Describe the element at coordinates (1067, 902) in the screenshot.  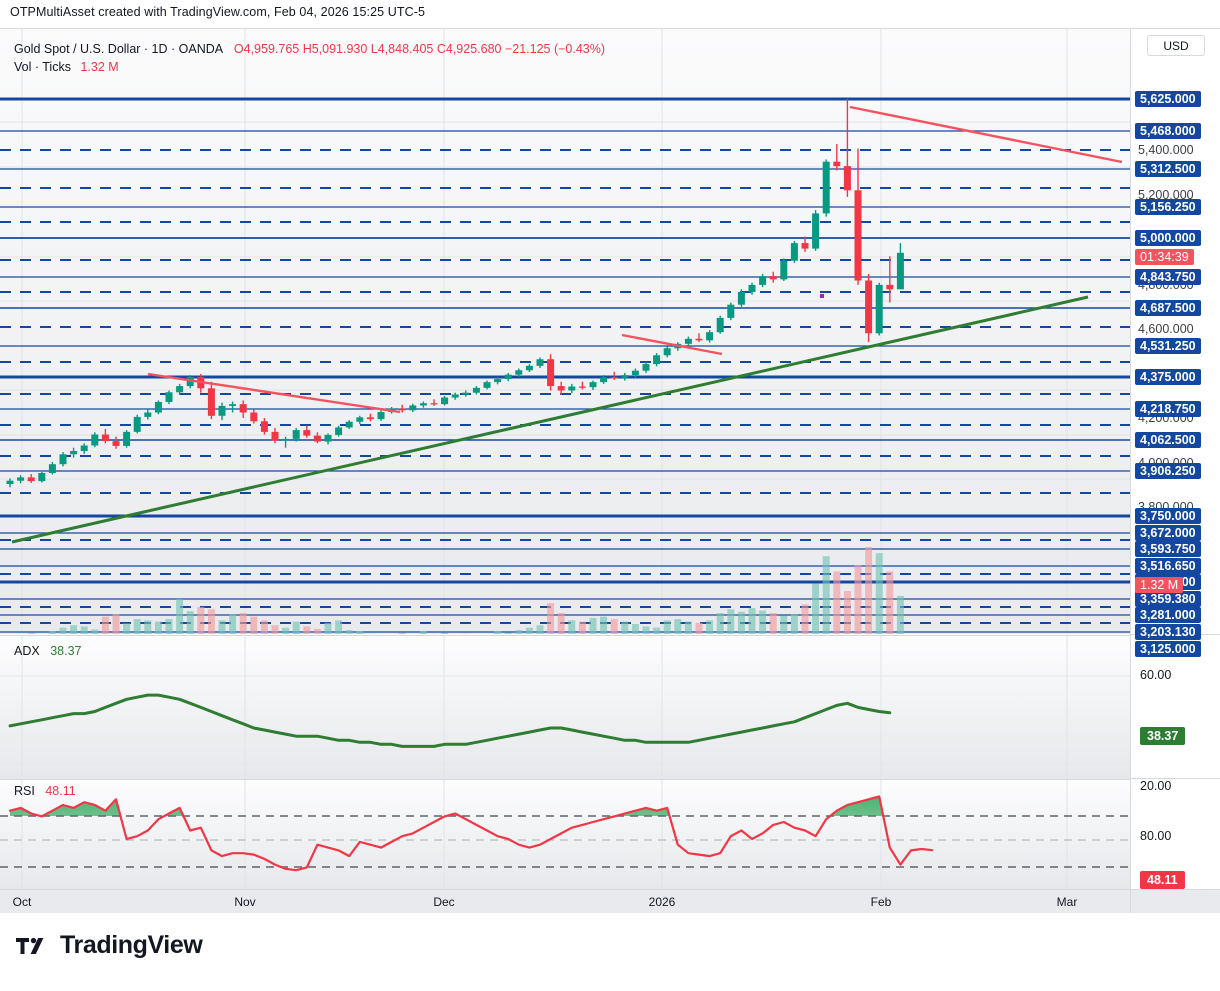
I see `time-axis-label: Mar` at that location.